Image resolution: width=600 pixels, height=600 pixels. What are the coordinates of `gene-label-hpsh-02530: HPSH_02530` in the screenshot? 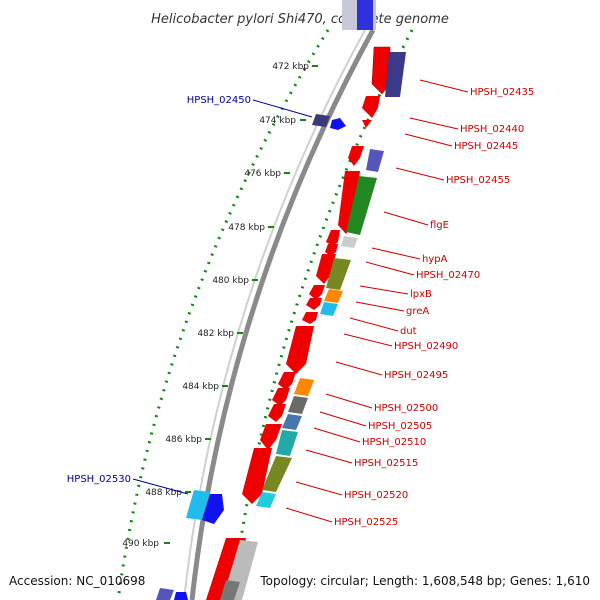 It's located at (99, 479).